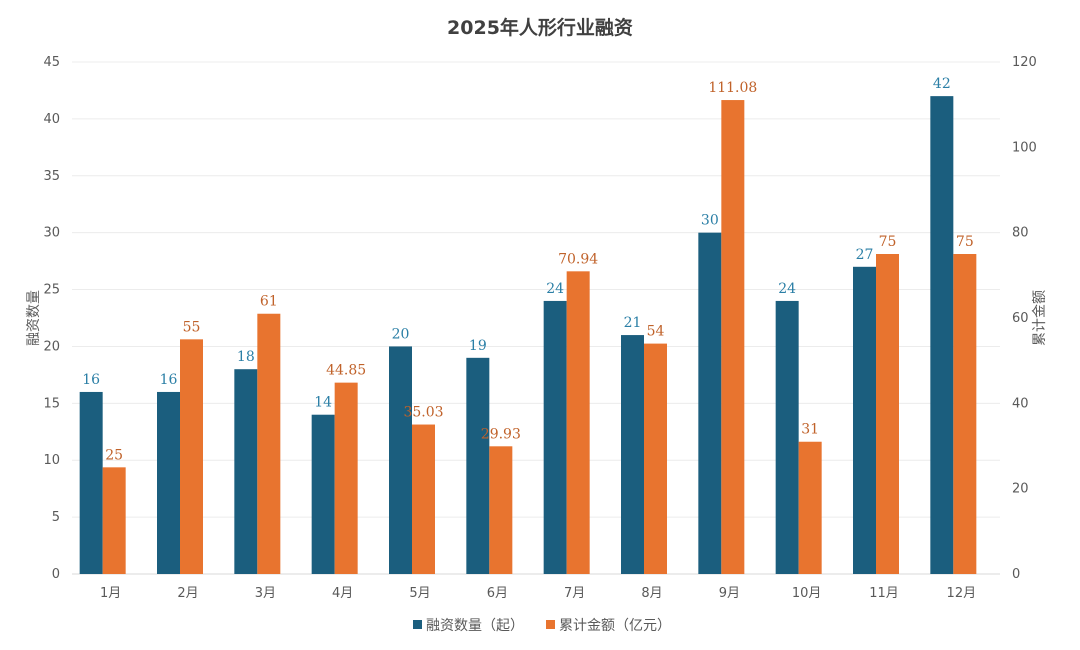 The image size is (1080, 650). Describe the element at coordinates (56, 574) in the screenshot. I see `y-tick-label: 0` at that location.